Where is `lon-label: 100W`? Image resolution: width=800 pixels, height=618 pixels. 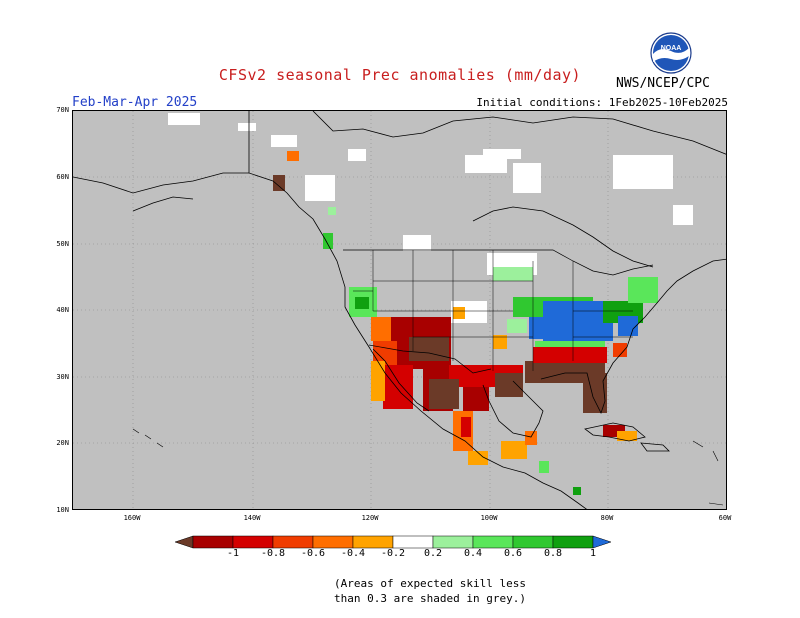 lon-label: 100W is located at coordinates (489, 518).